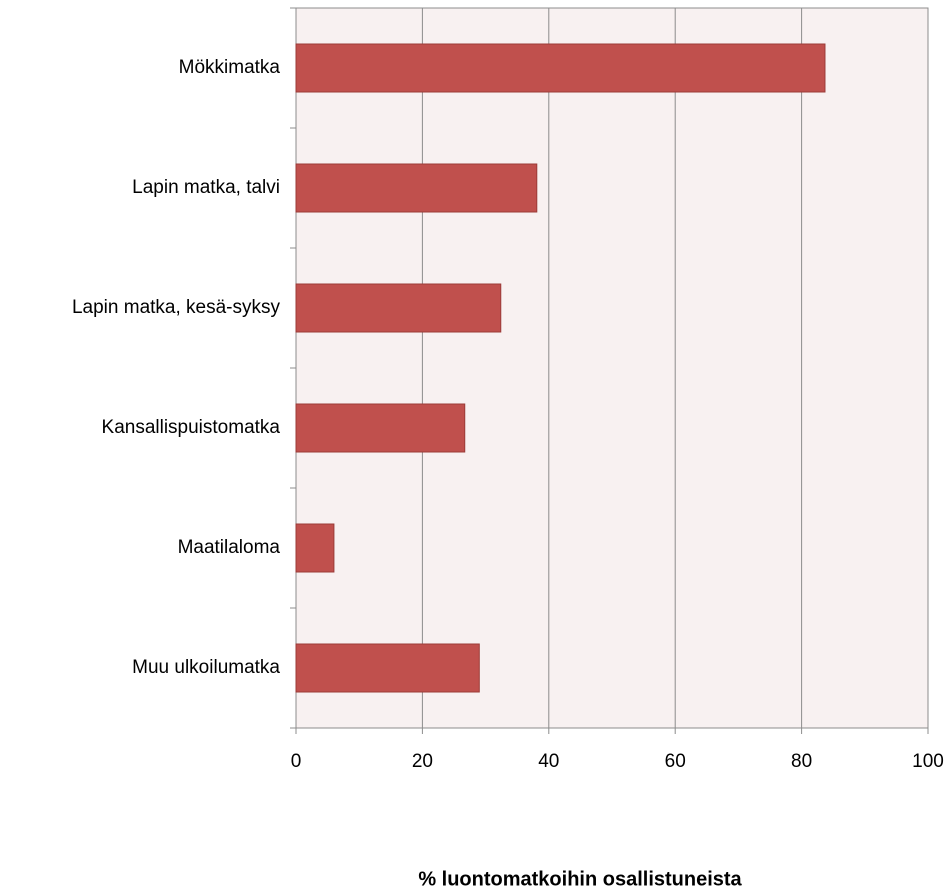  I want to click on y-tick-label: Muu ulkoilumatka, so click(206, 667).